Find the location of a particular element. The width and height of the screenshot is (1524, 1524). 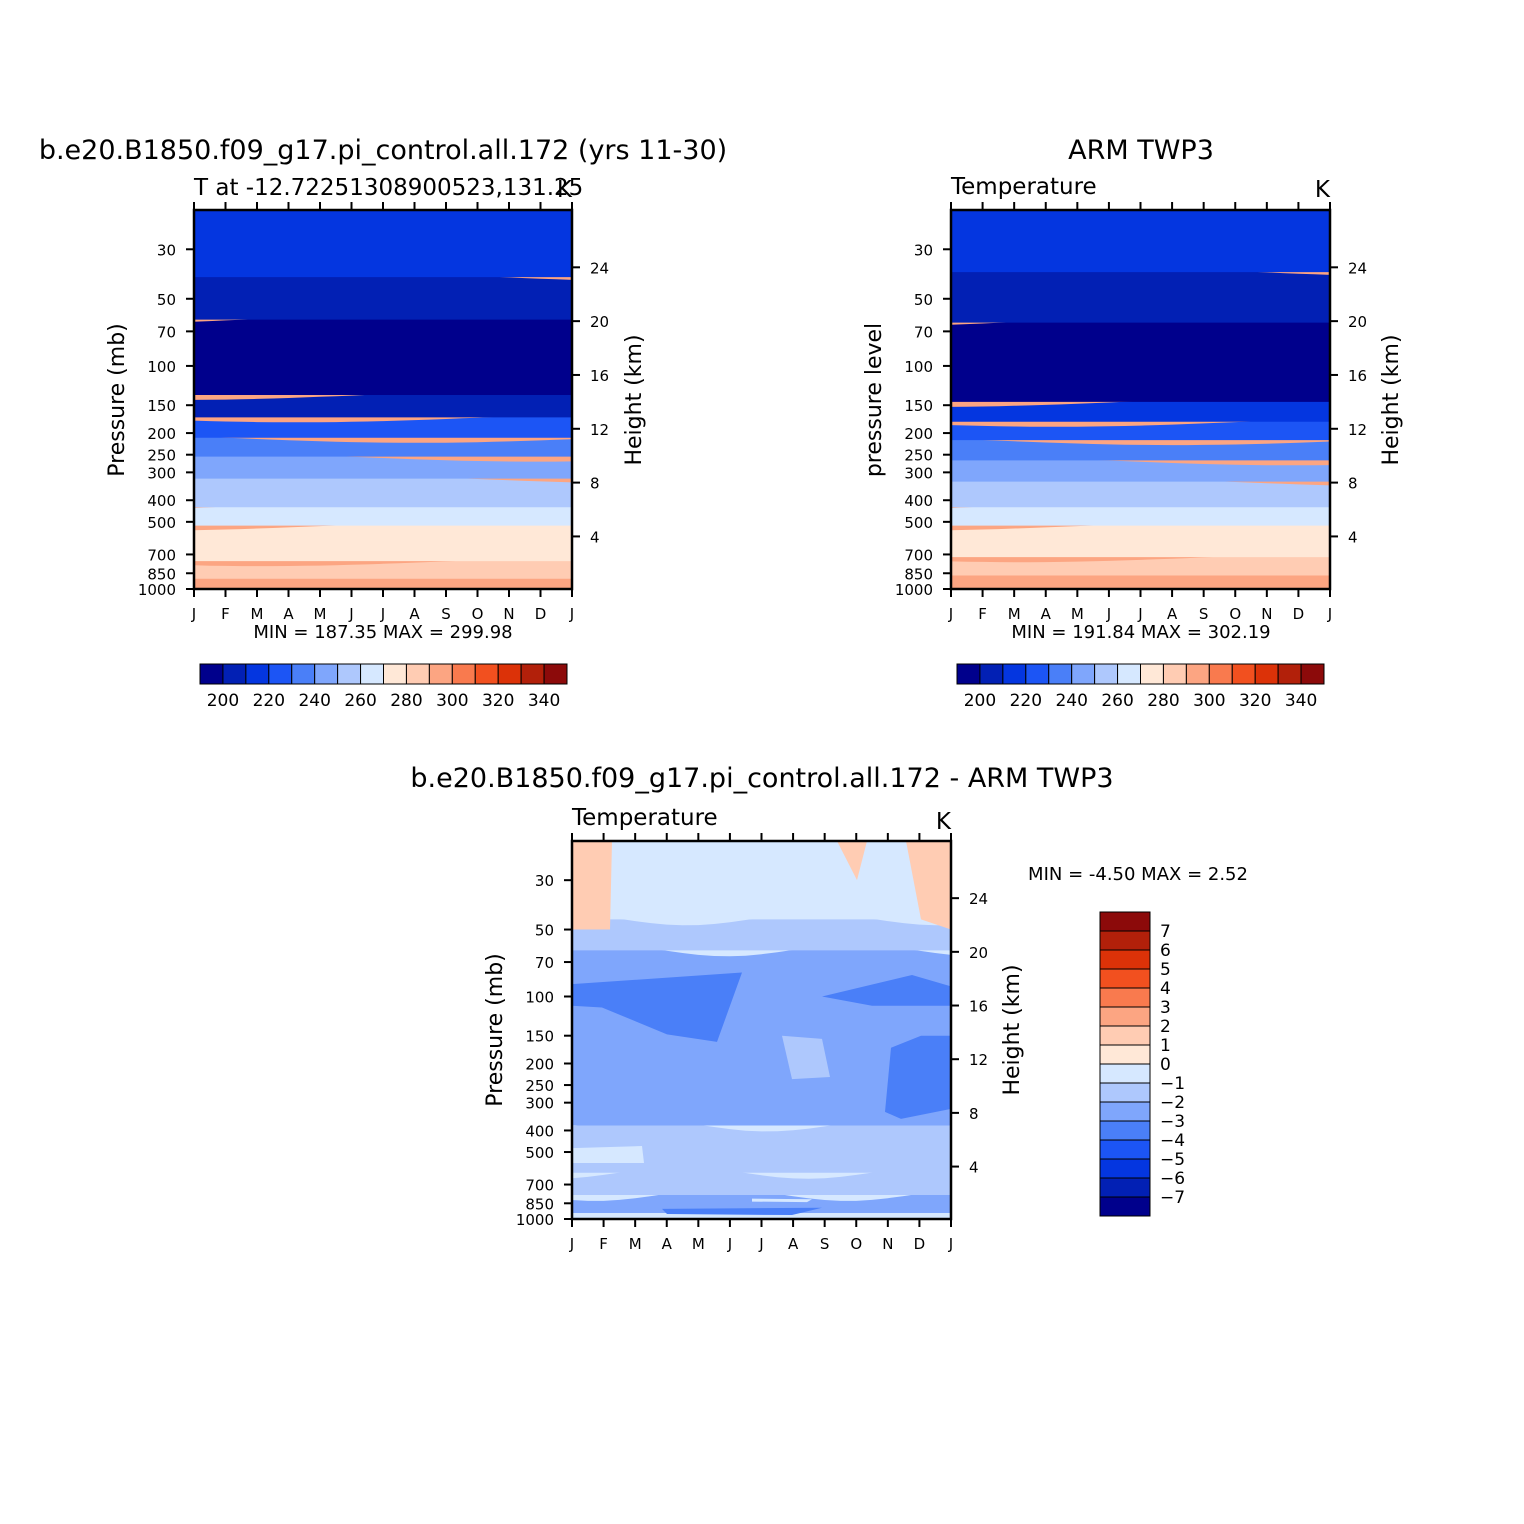

panel-obs-ylabel: pressure level is located at coordinates (874, 400).